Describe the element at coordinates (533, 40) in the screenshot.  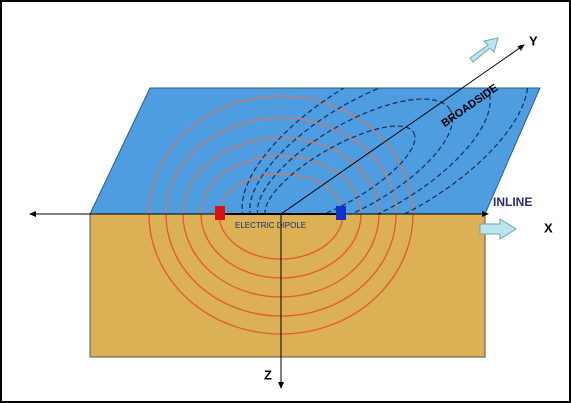
I see `y-label: Y` at that location.